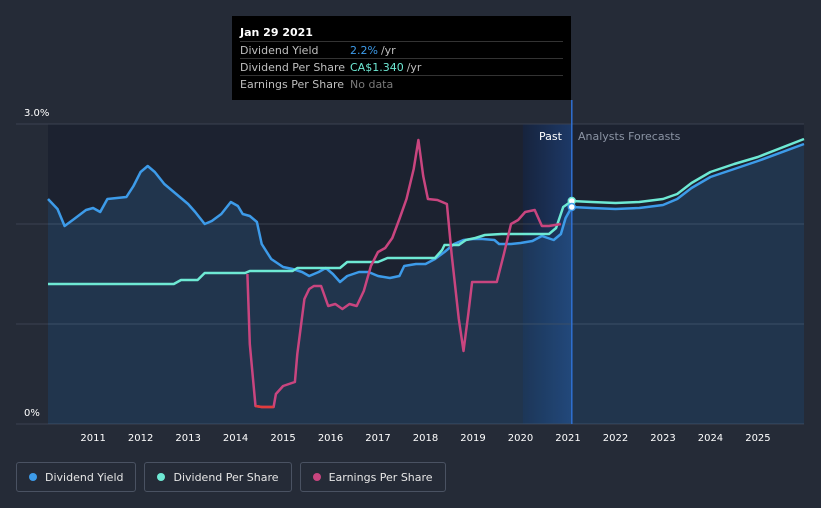  I want to click on legend-label: Dividend Yield, so click(84, 477).